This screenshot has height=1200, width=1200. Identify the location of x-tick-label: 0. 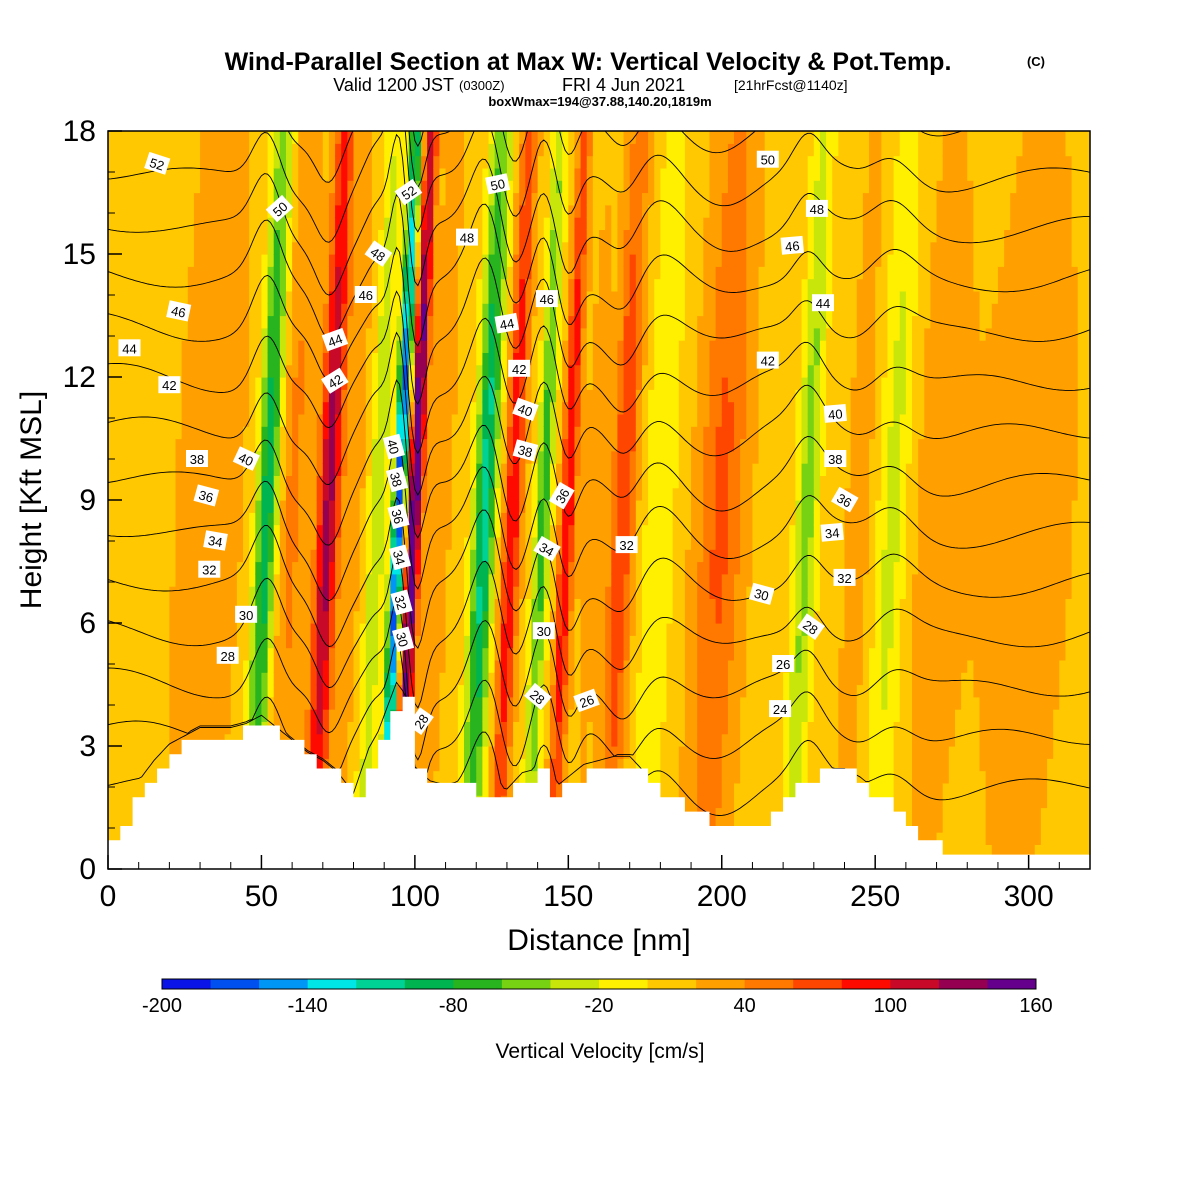
(108, 896).